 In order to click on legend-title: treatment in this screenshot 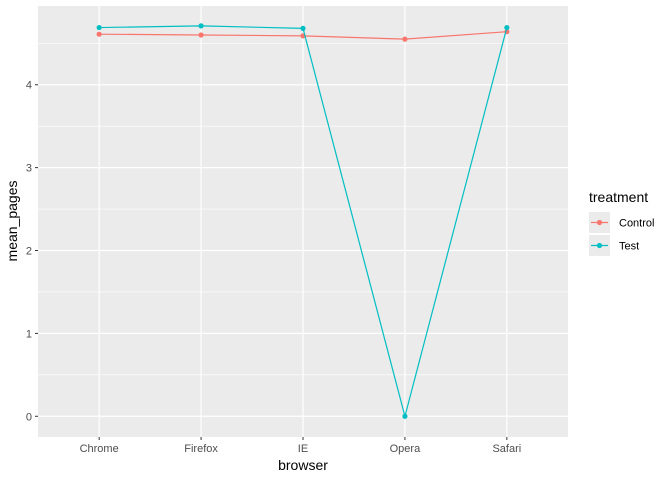, I will do `click(618, 197)`.